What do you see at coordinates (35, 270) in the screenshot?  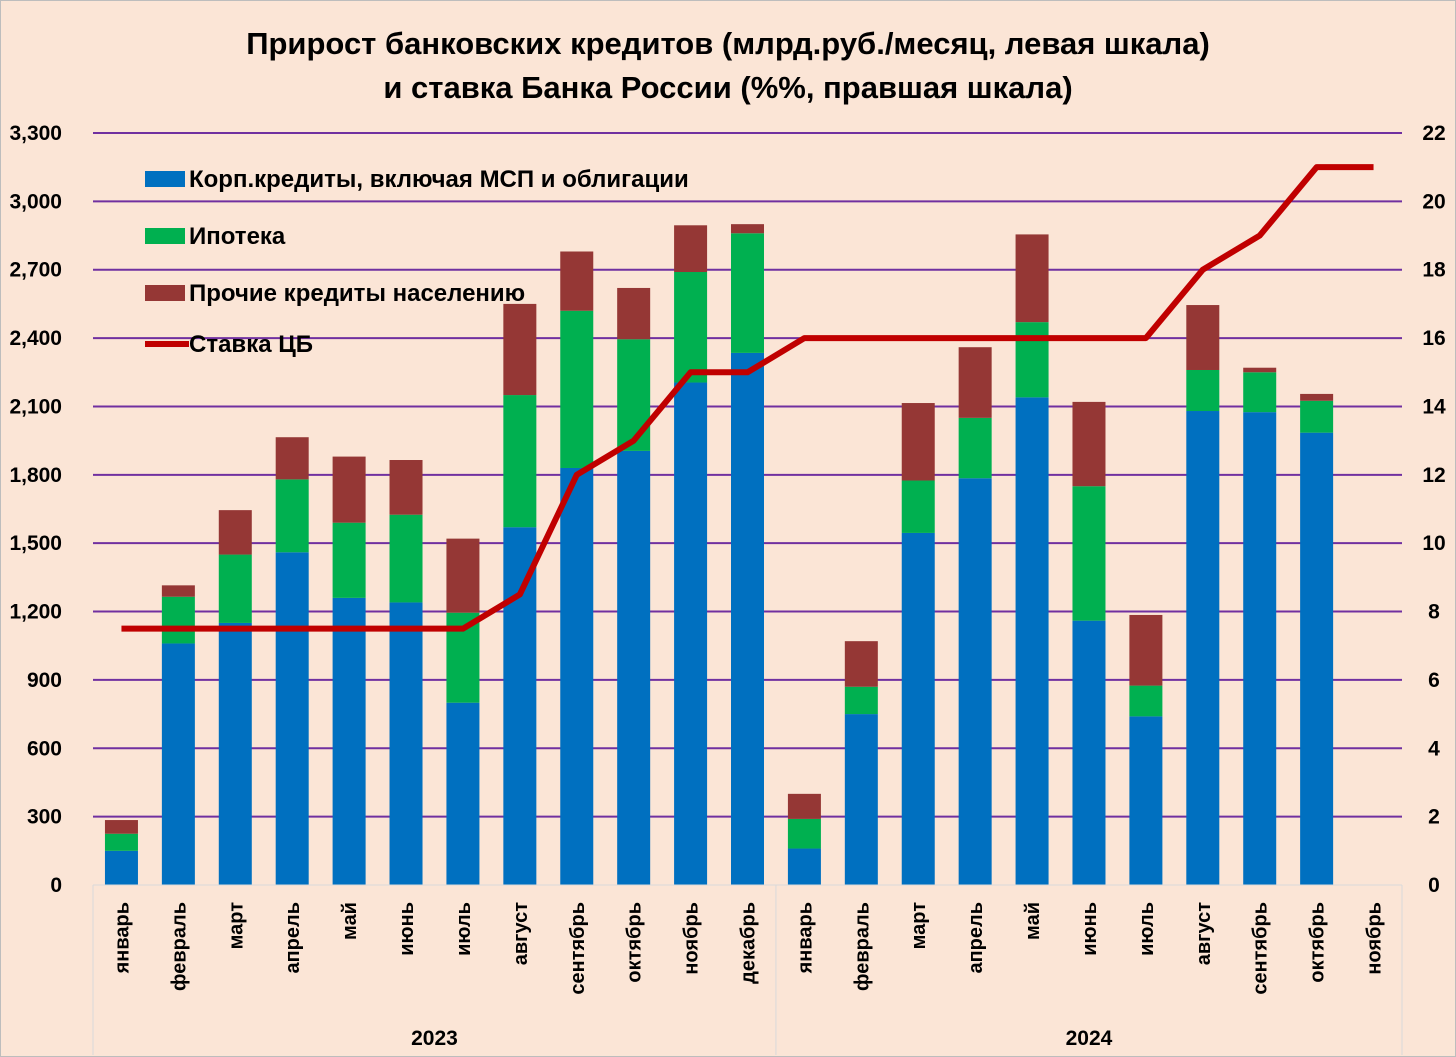 I see `left-axis-tick-label: 2,700` at bounding box center [35, 270].